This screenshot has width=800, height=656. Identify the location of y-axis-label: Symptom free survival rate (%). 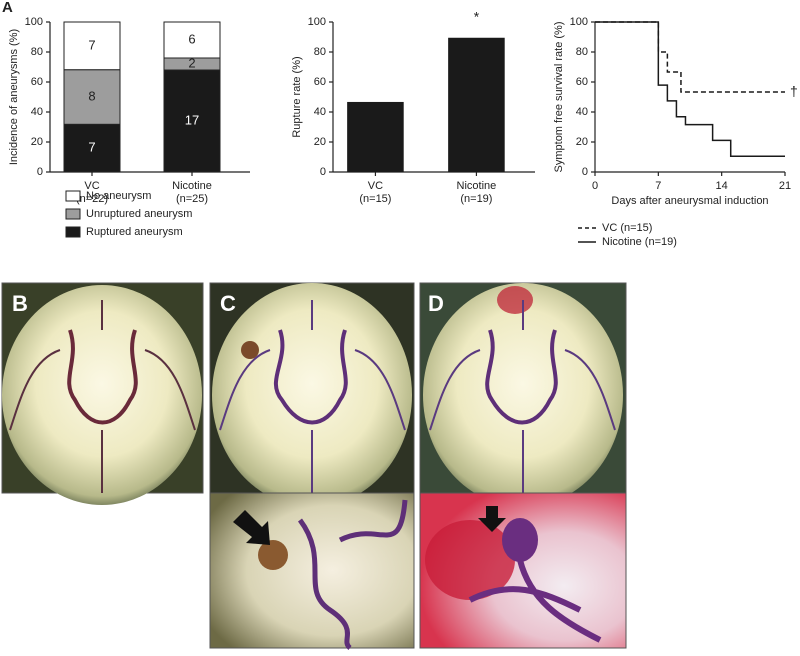
(559, 97).